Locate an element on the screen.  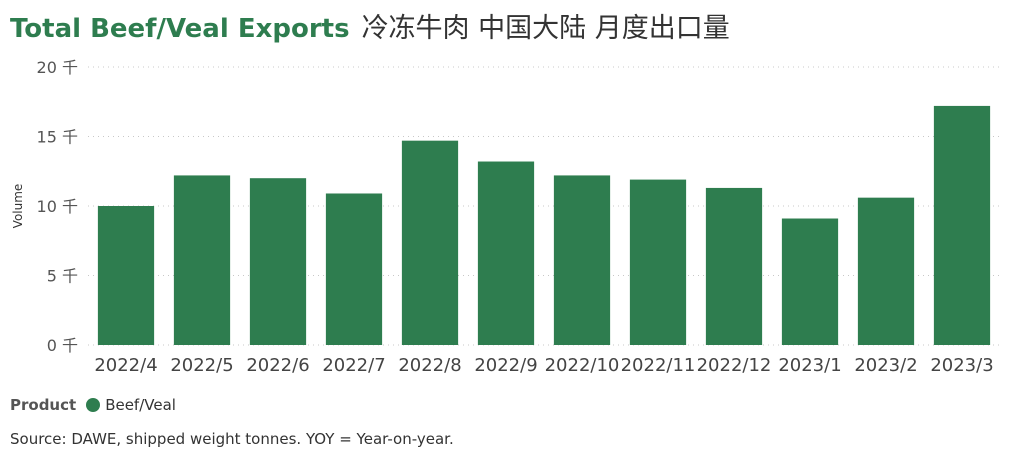
x-tick-label: 2022/10 is located at coordinates (582, 365).